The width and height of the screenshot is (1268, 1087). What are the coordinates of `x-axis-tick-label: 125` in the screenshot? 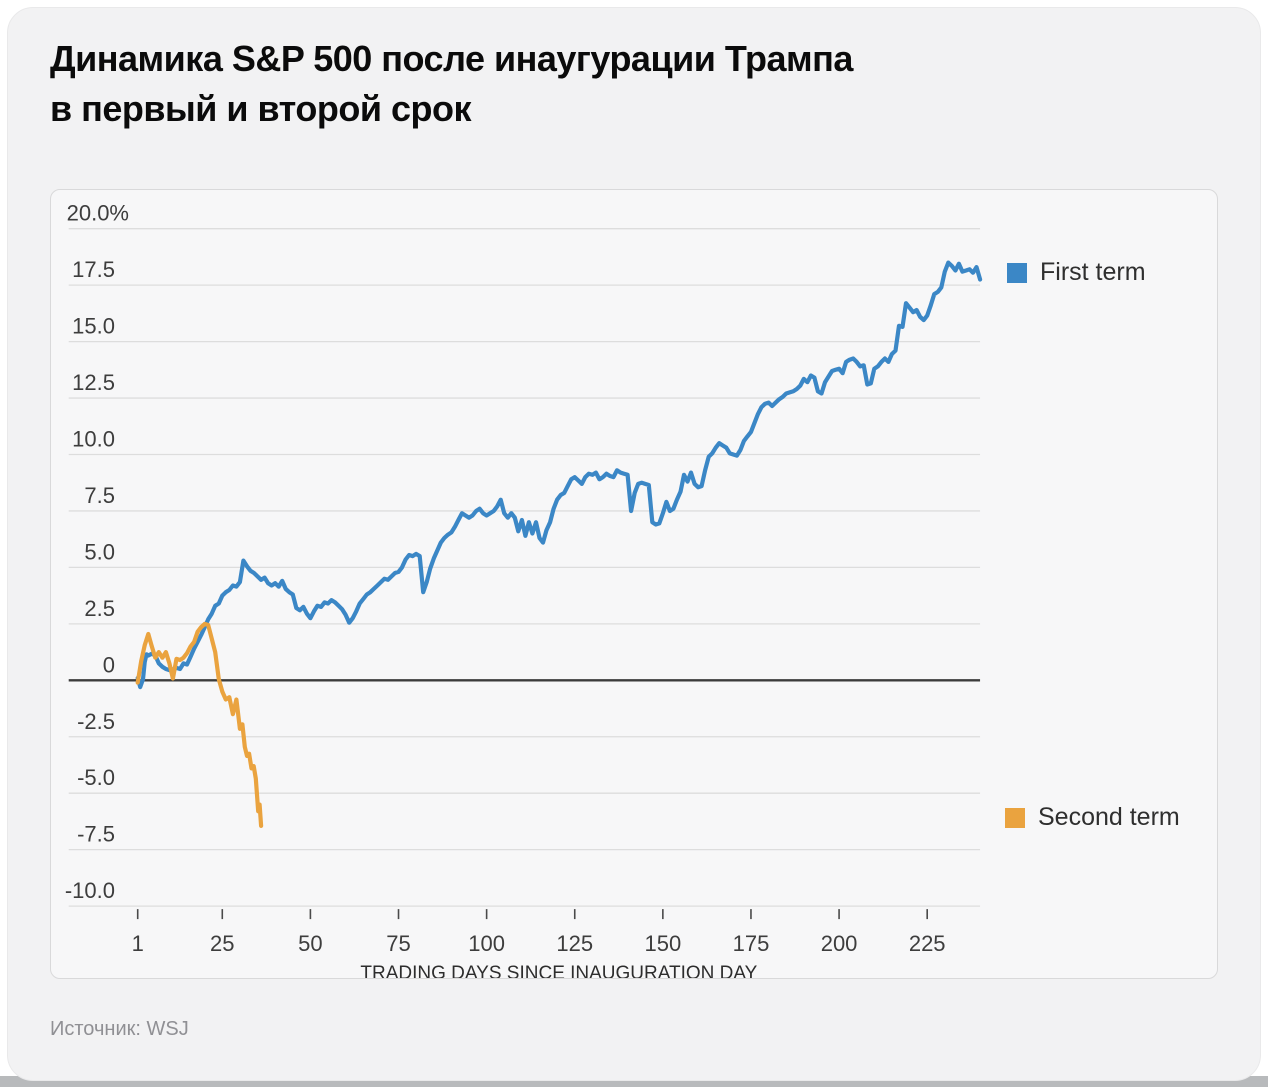 It's located at (574, 943).